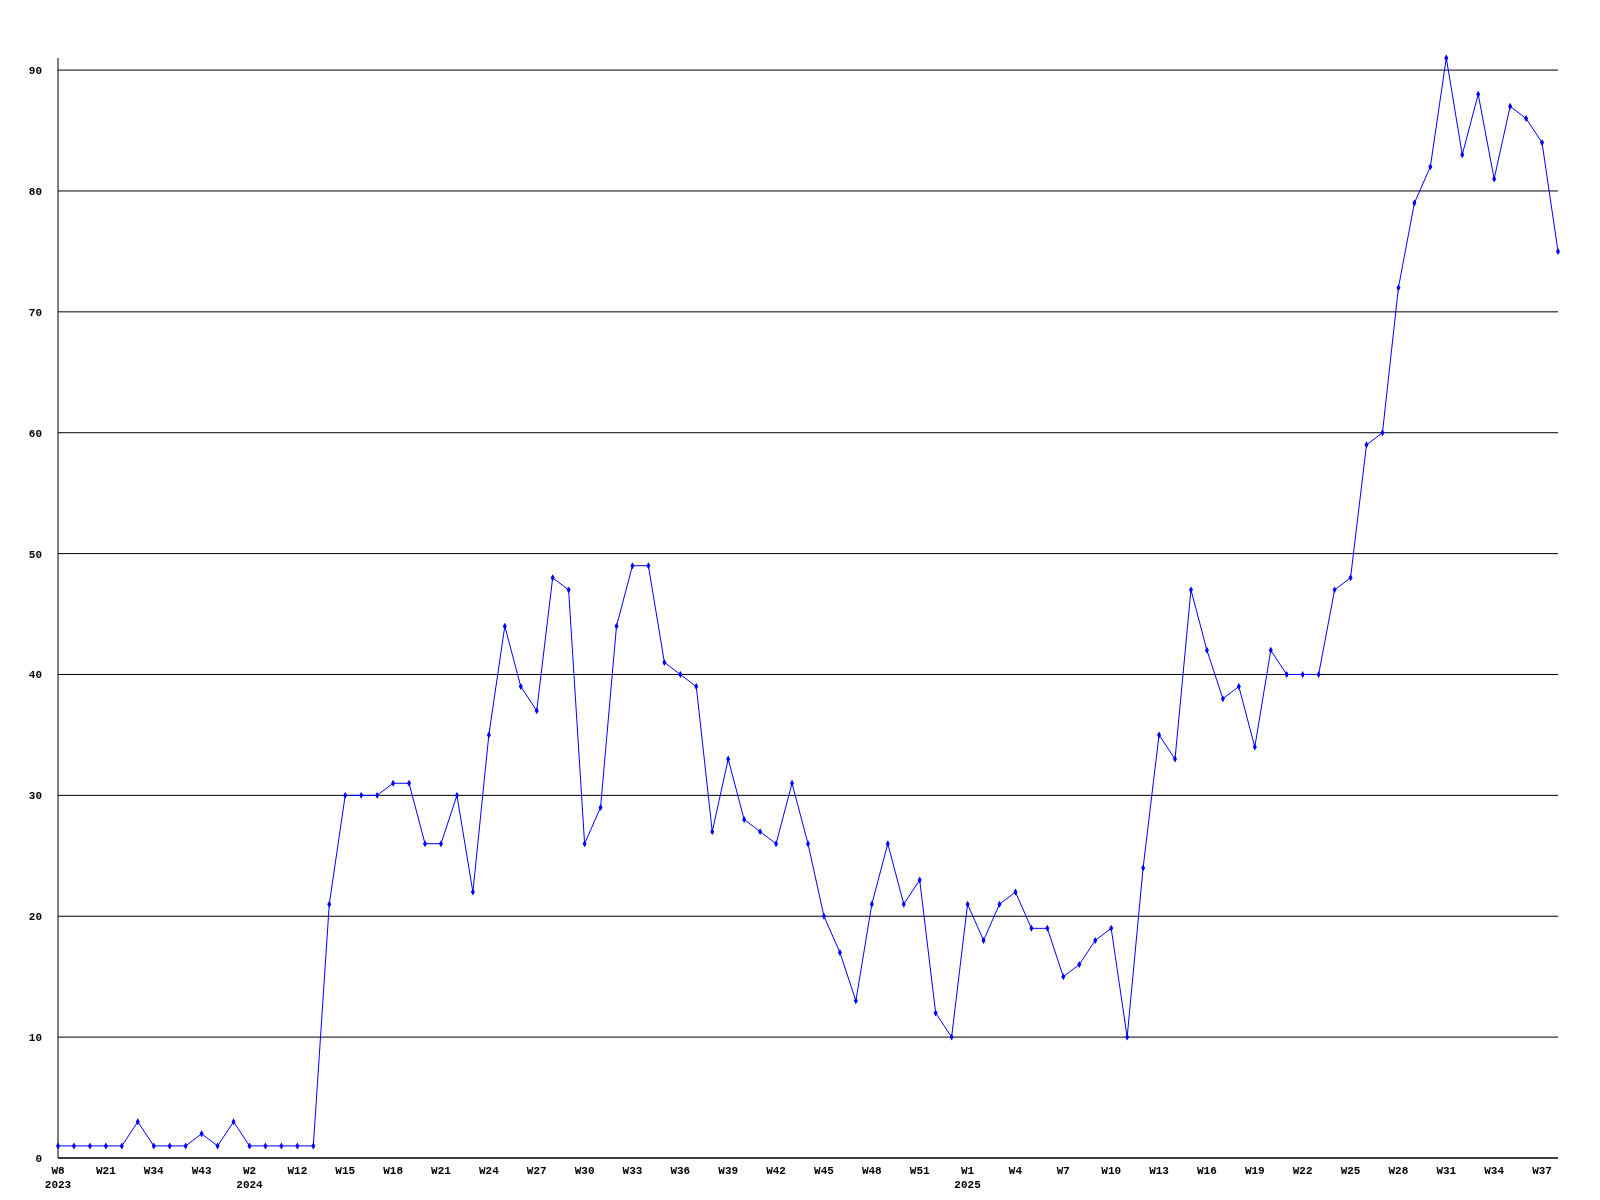 Image resolution: width=1600 pixels, height=1200 pixels. What do you see at coordinates (824, 1171) in the screenshot?
I see `x-tick-label: W45` at bounding box center [824, 1171].